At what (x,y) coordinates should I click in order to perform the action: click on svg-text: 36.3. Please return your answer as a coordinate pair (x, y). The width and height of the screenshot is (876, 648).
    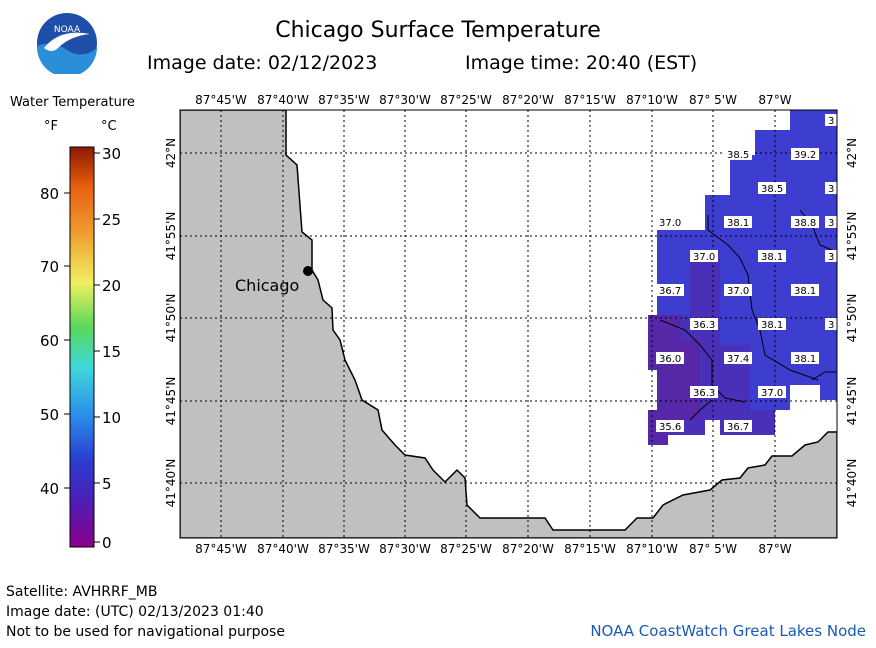
    Looking at the image, I should click on (704, 393).